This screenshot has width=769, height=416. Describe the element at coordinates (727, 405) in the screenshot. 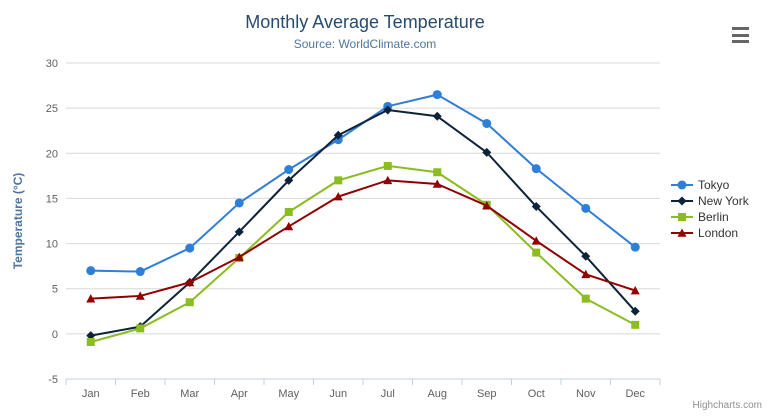

I see `highcharts-credit-link: Highcharts.com` at that location.